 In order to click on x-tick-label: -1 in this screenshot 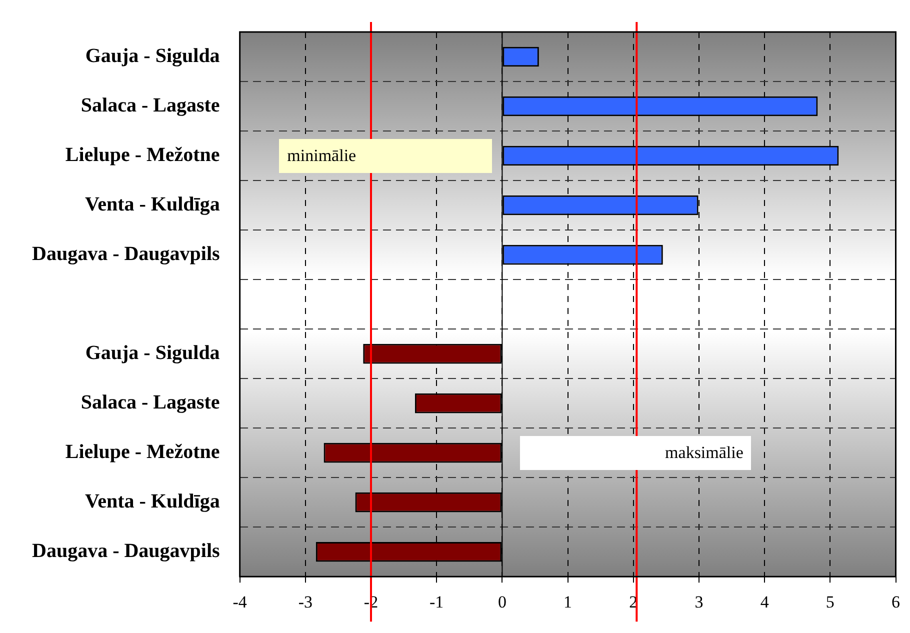, I will do `click(437, 602)`.